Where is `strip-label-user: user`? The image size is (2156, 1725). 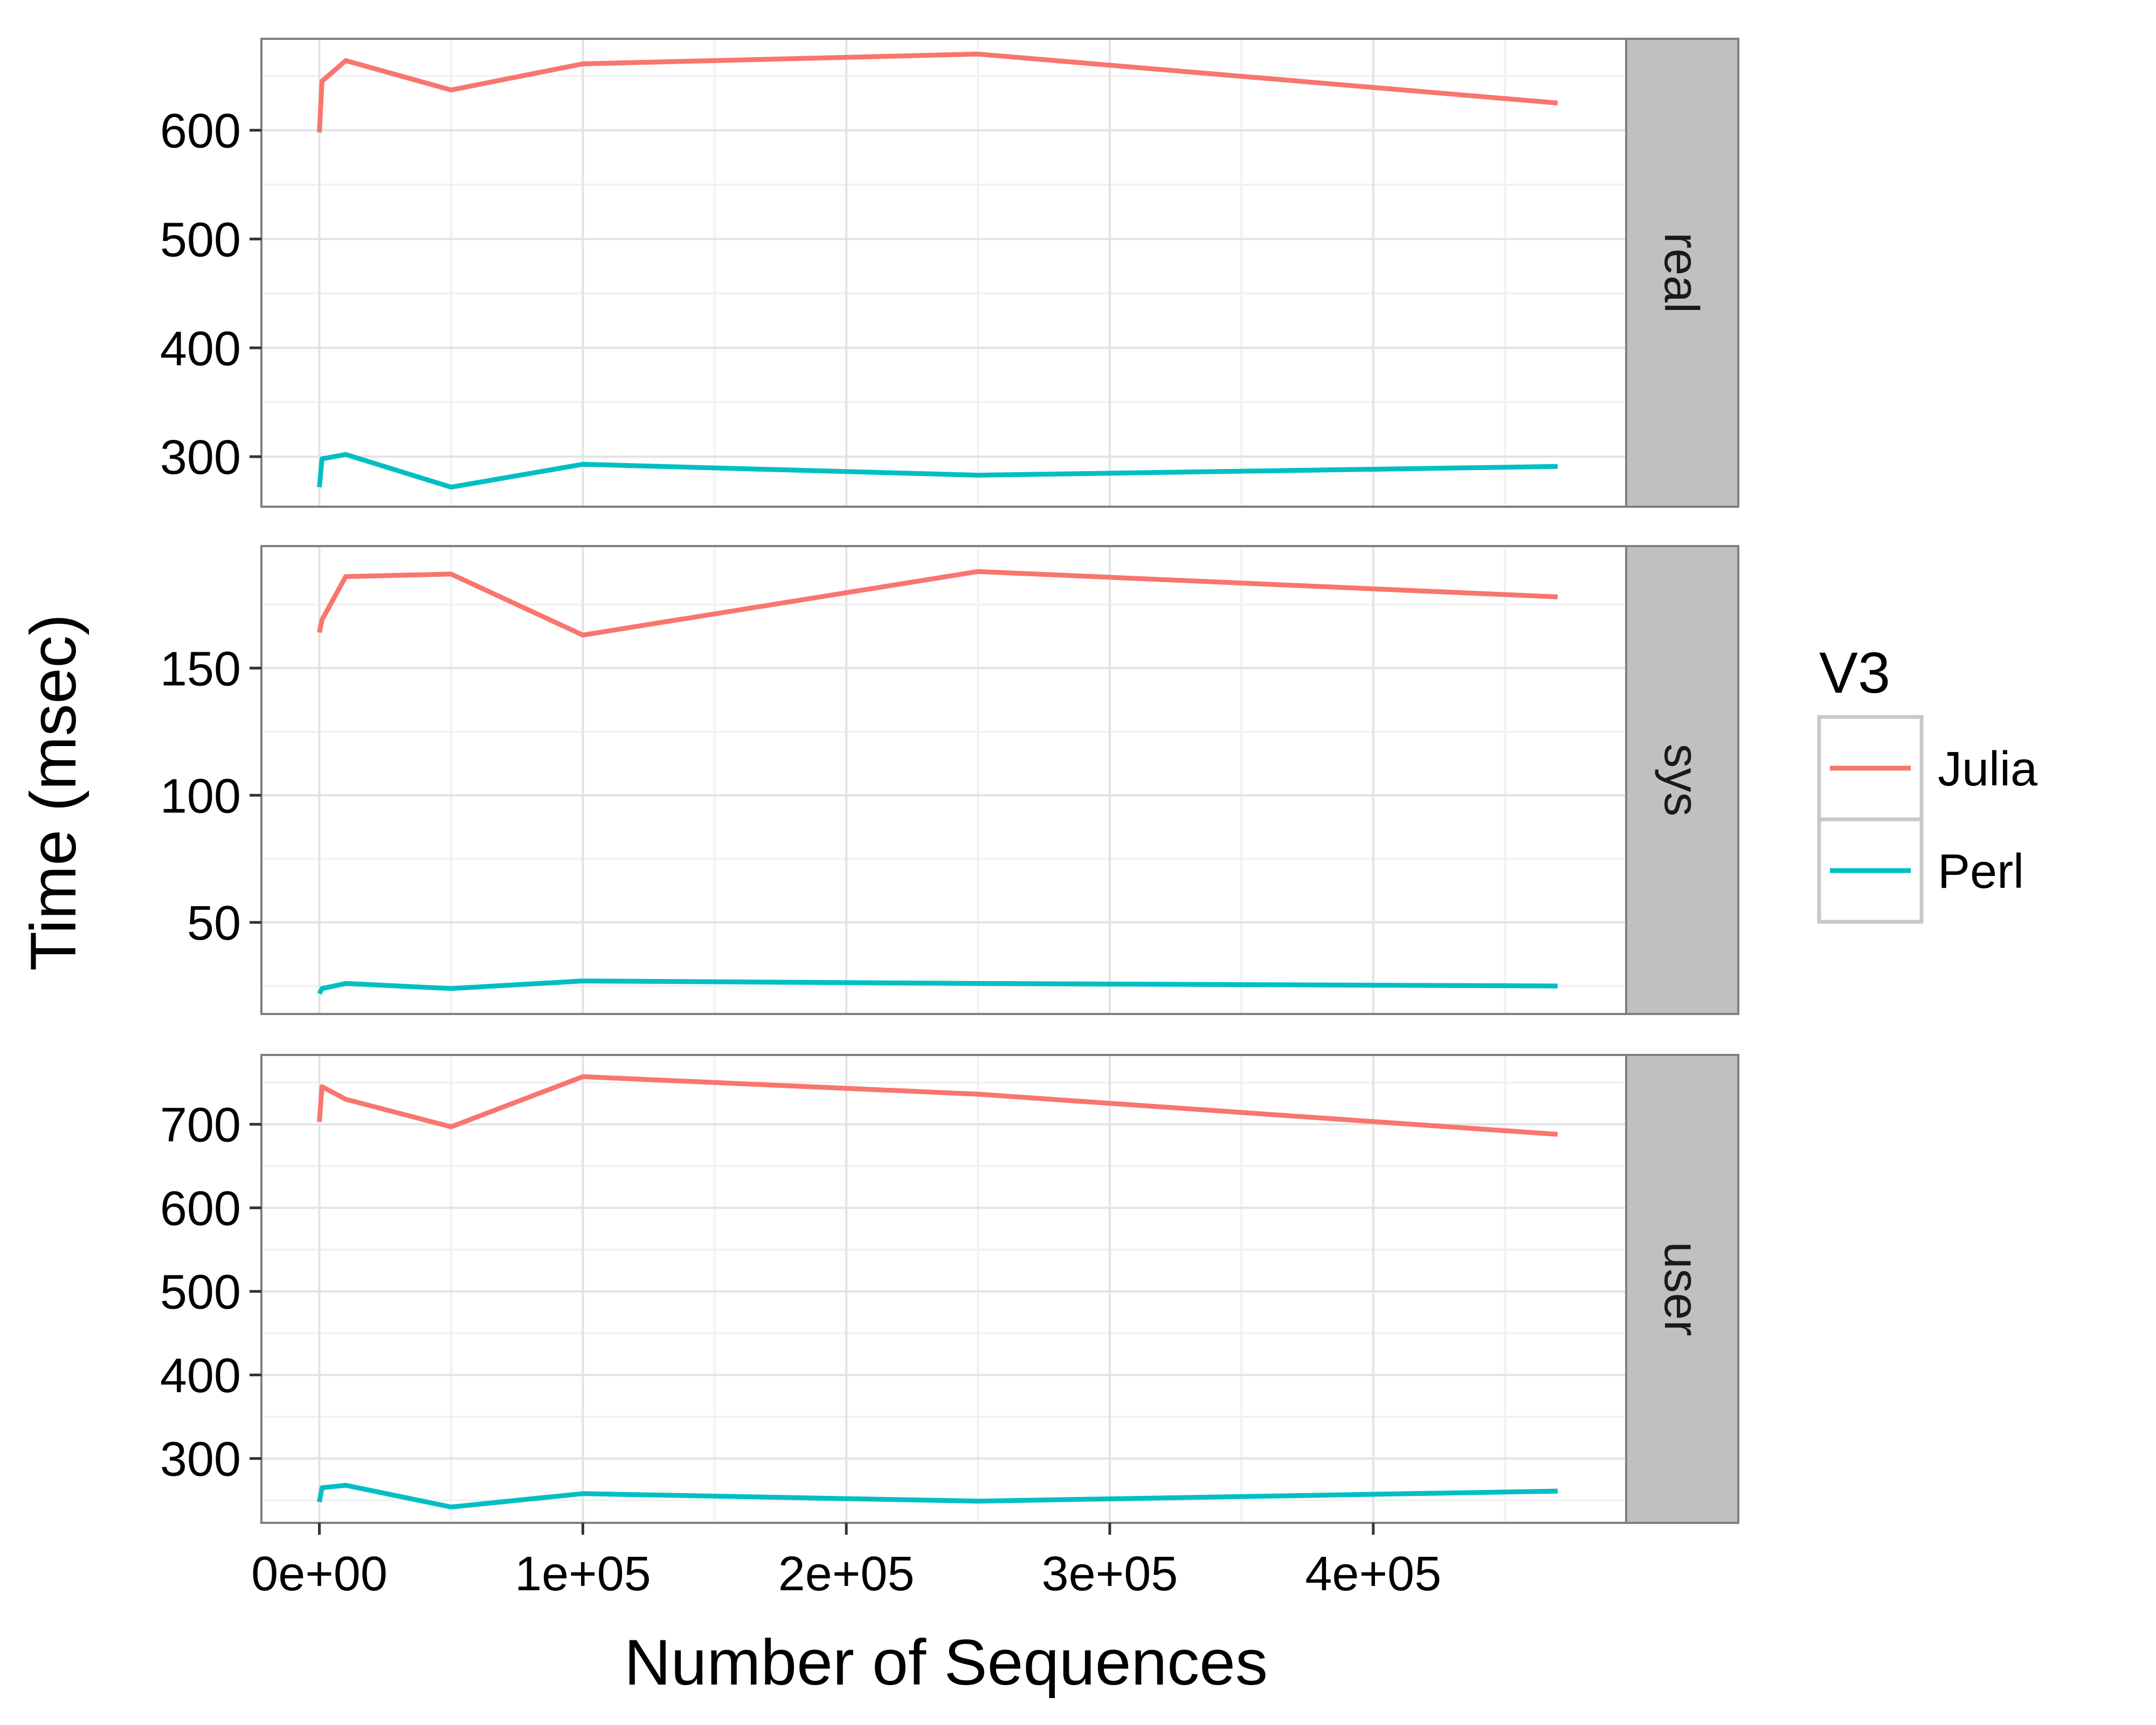 strip-label-user: user is located at coordinates (1681, 1288).